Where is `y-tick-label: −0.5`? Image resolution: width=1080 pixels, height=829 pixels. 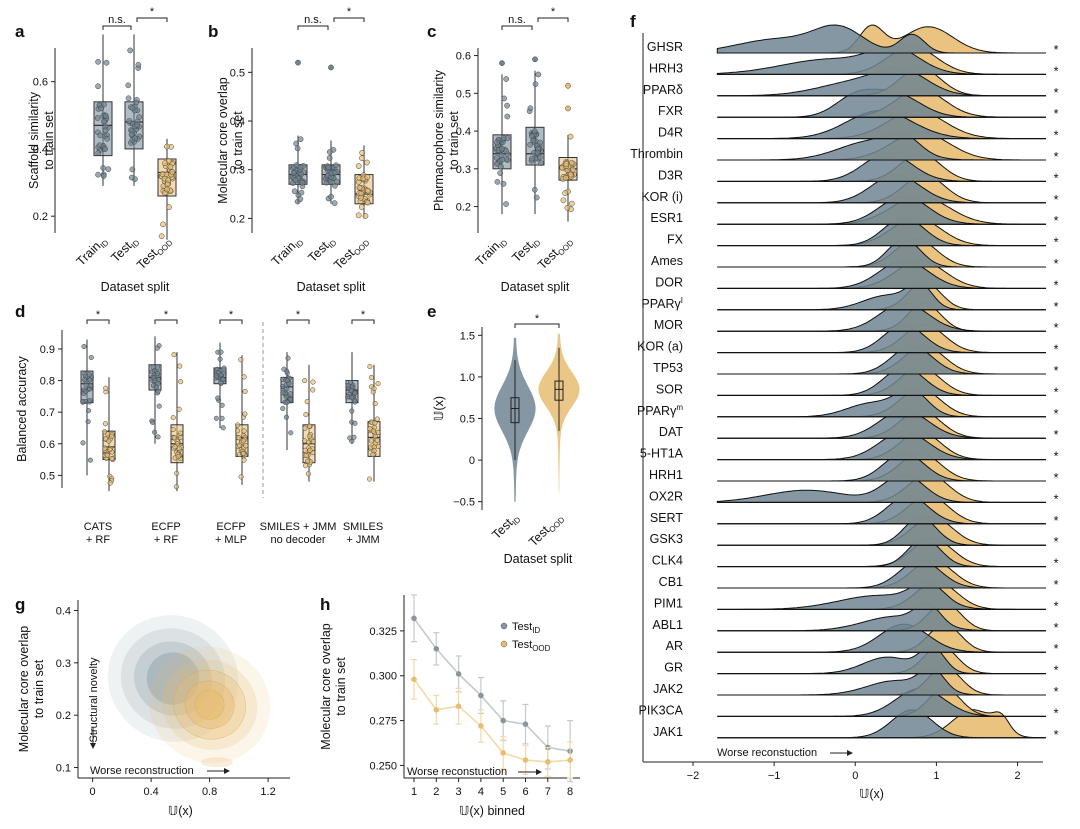 y-tick-label: −0.5 is located at coordinates (464, 503).